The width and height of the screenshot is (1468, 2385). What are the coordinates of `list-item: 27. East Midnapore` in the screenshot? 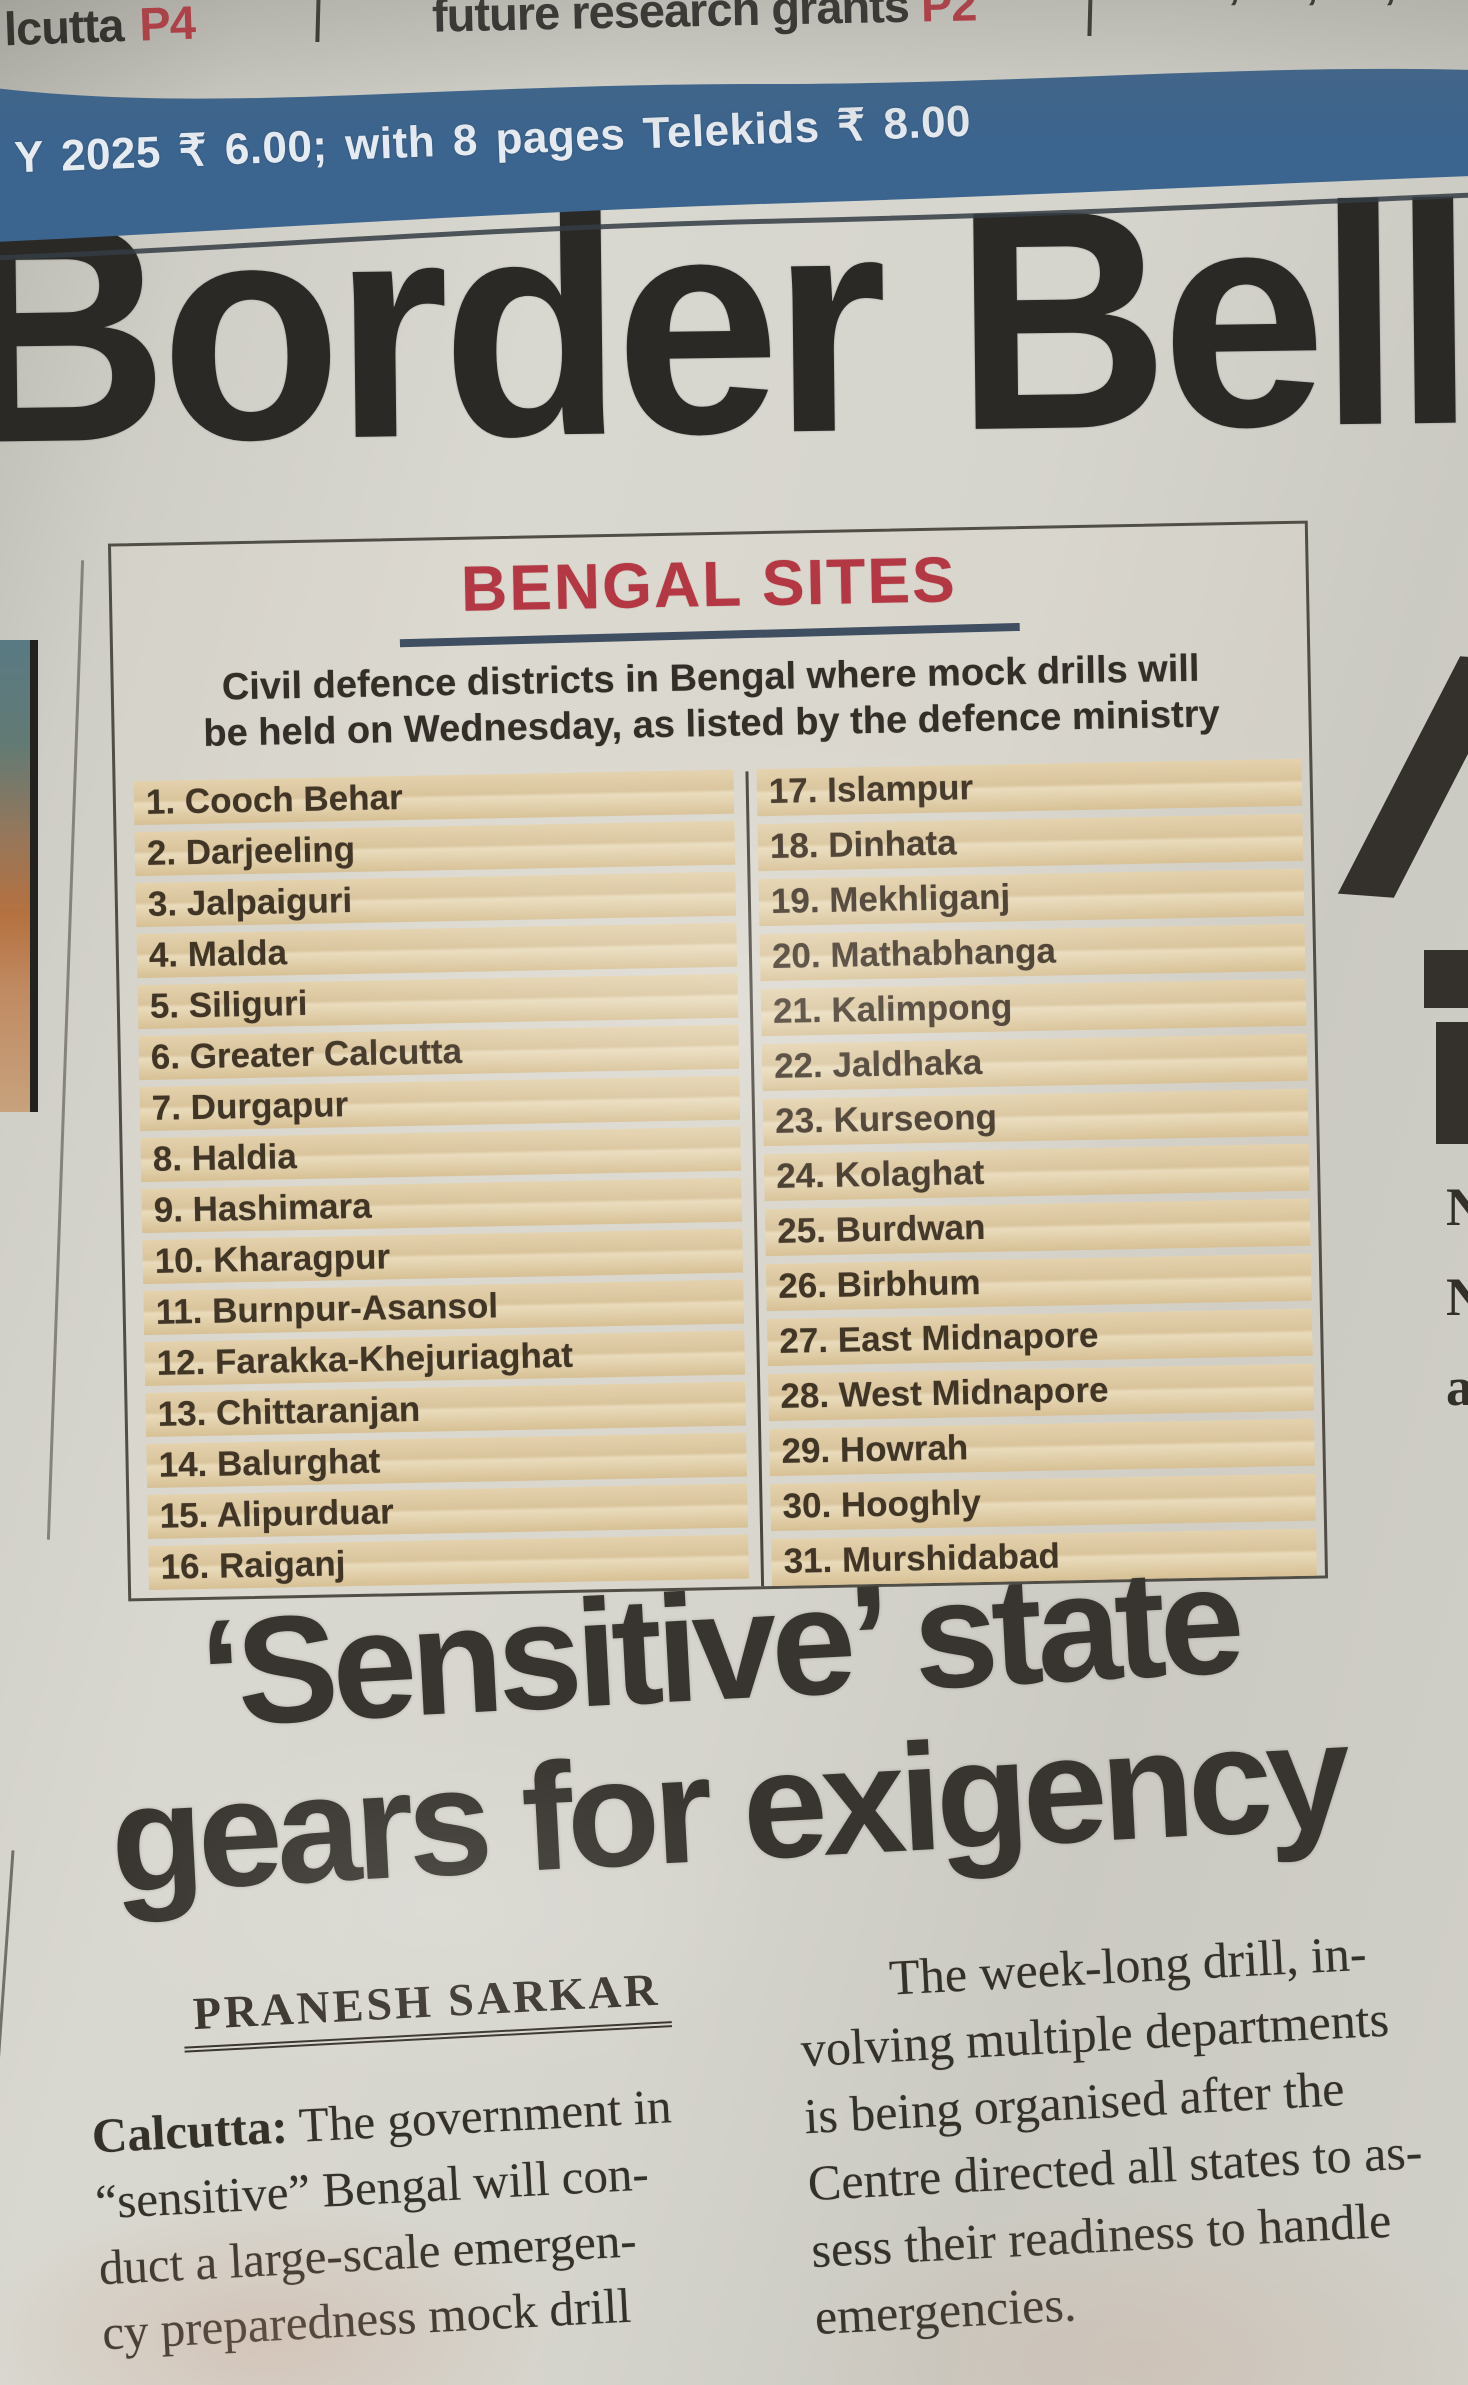 It's located at (1039, 1337).